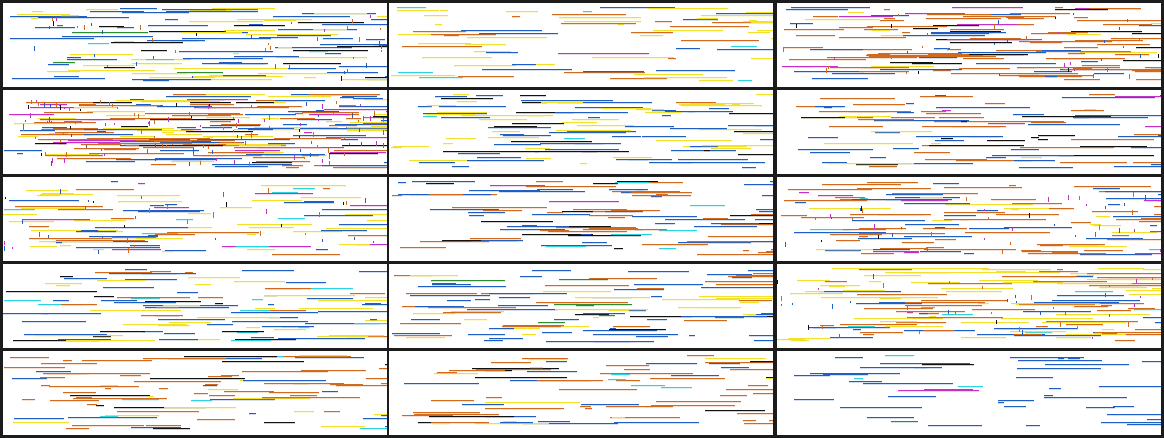 Image resolution: width=1164 pixels, height=438 pixels. Describe the element at coordinates (582, 218) in the screenshot. I see `line-segments` at that location.